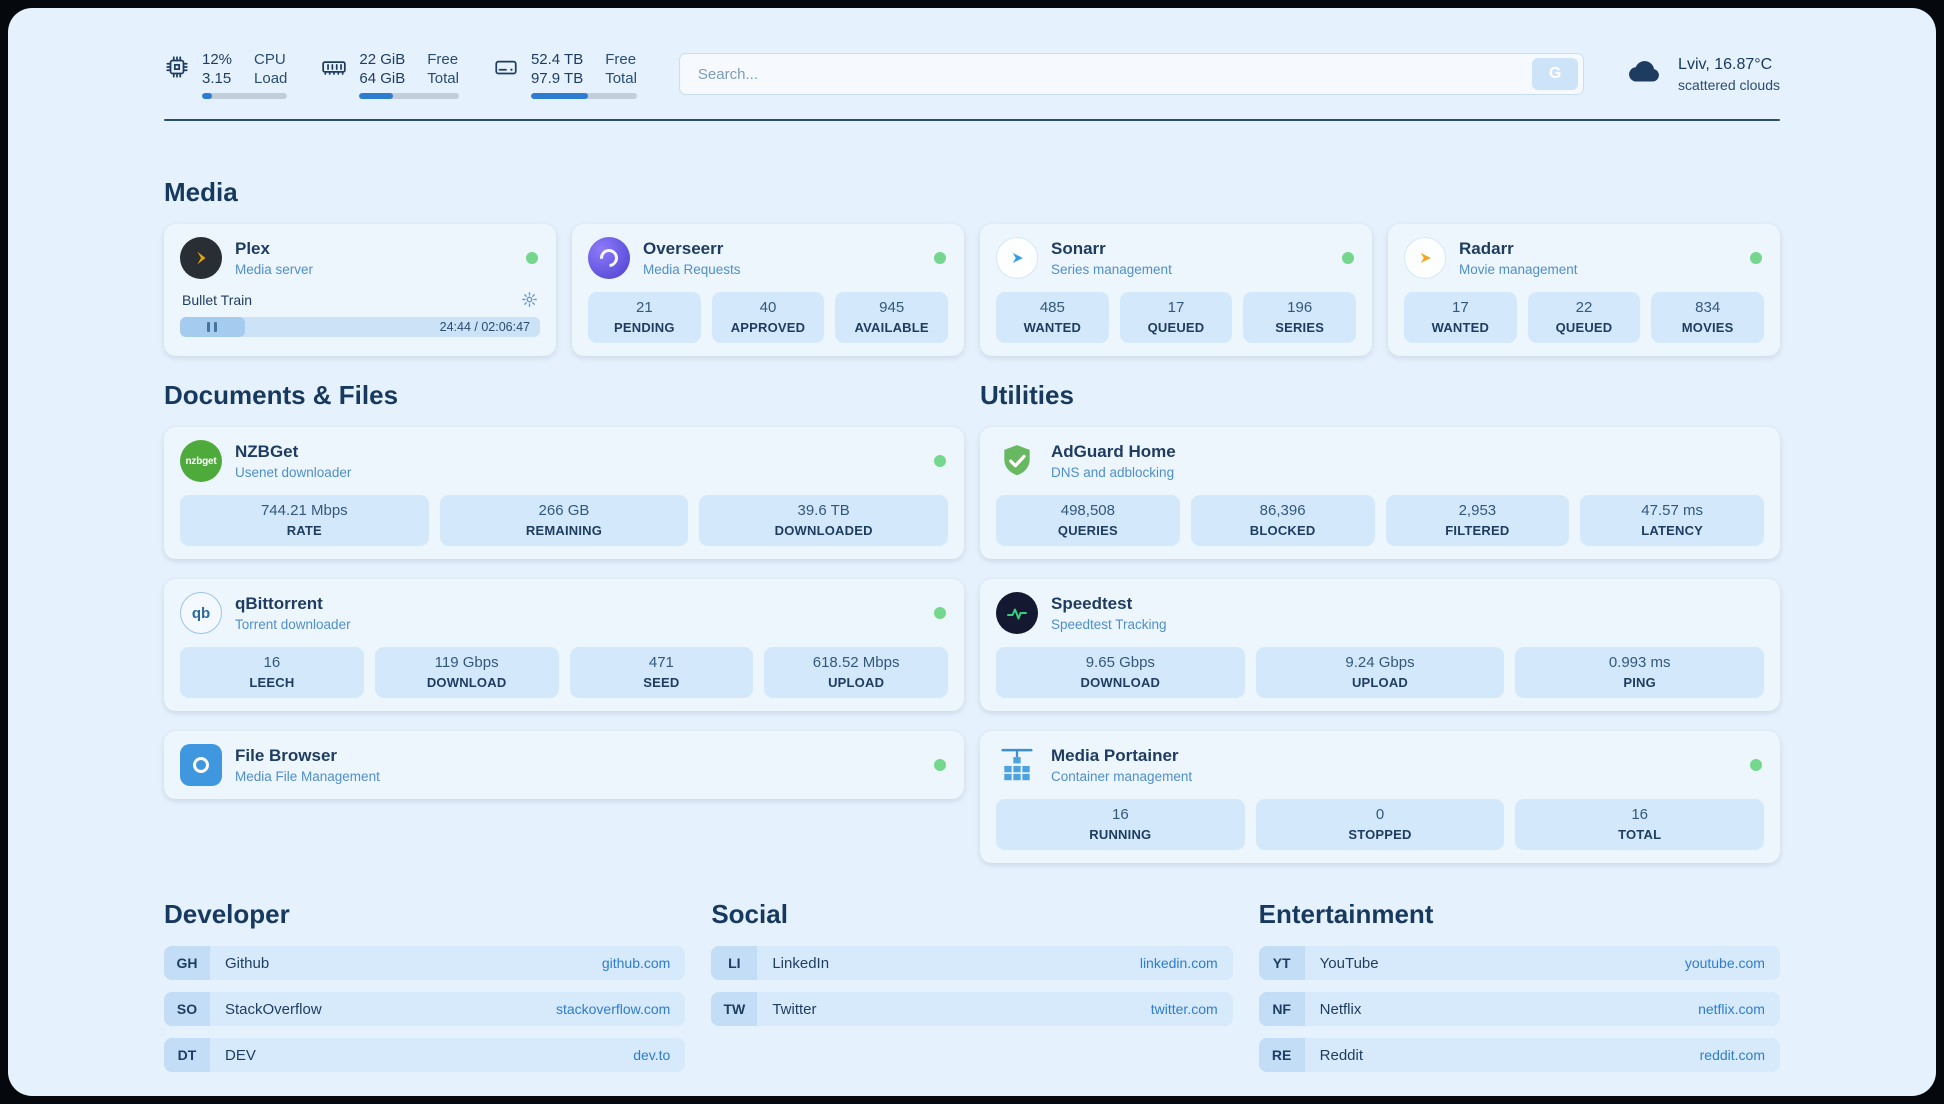 This screenshot has height=1104, width=1944. I want to click on stat-blocked: 86,396 BLOCKED, so click(1282, 520).